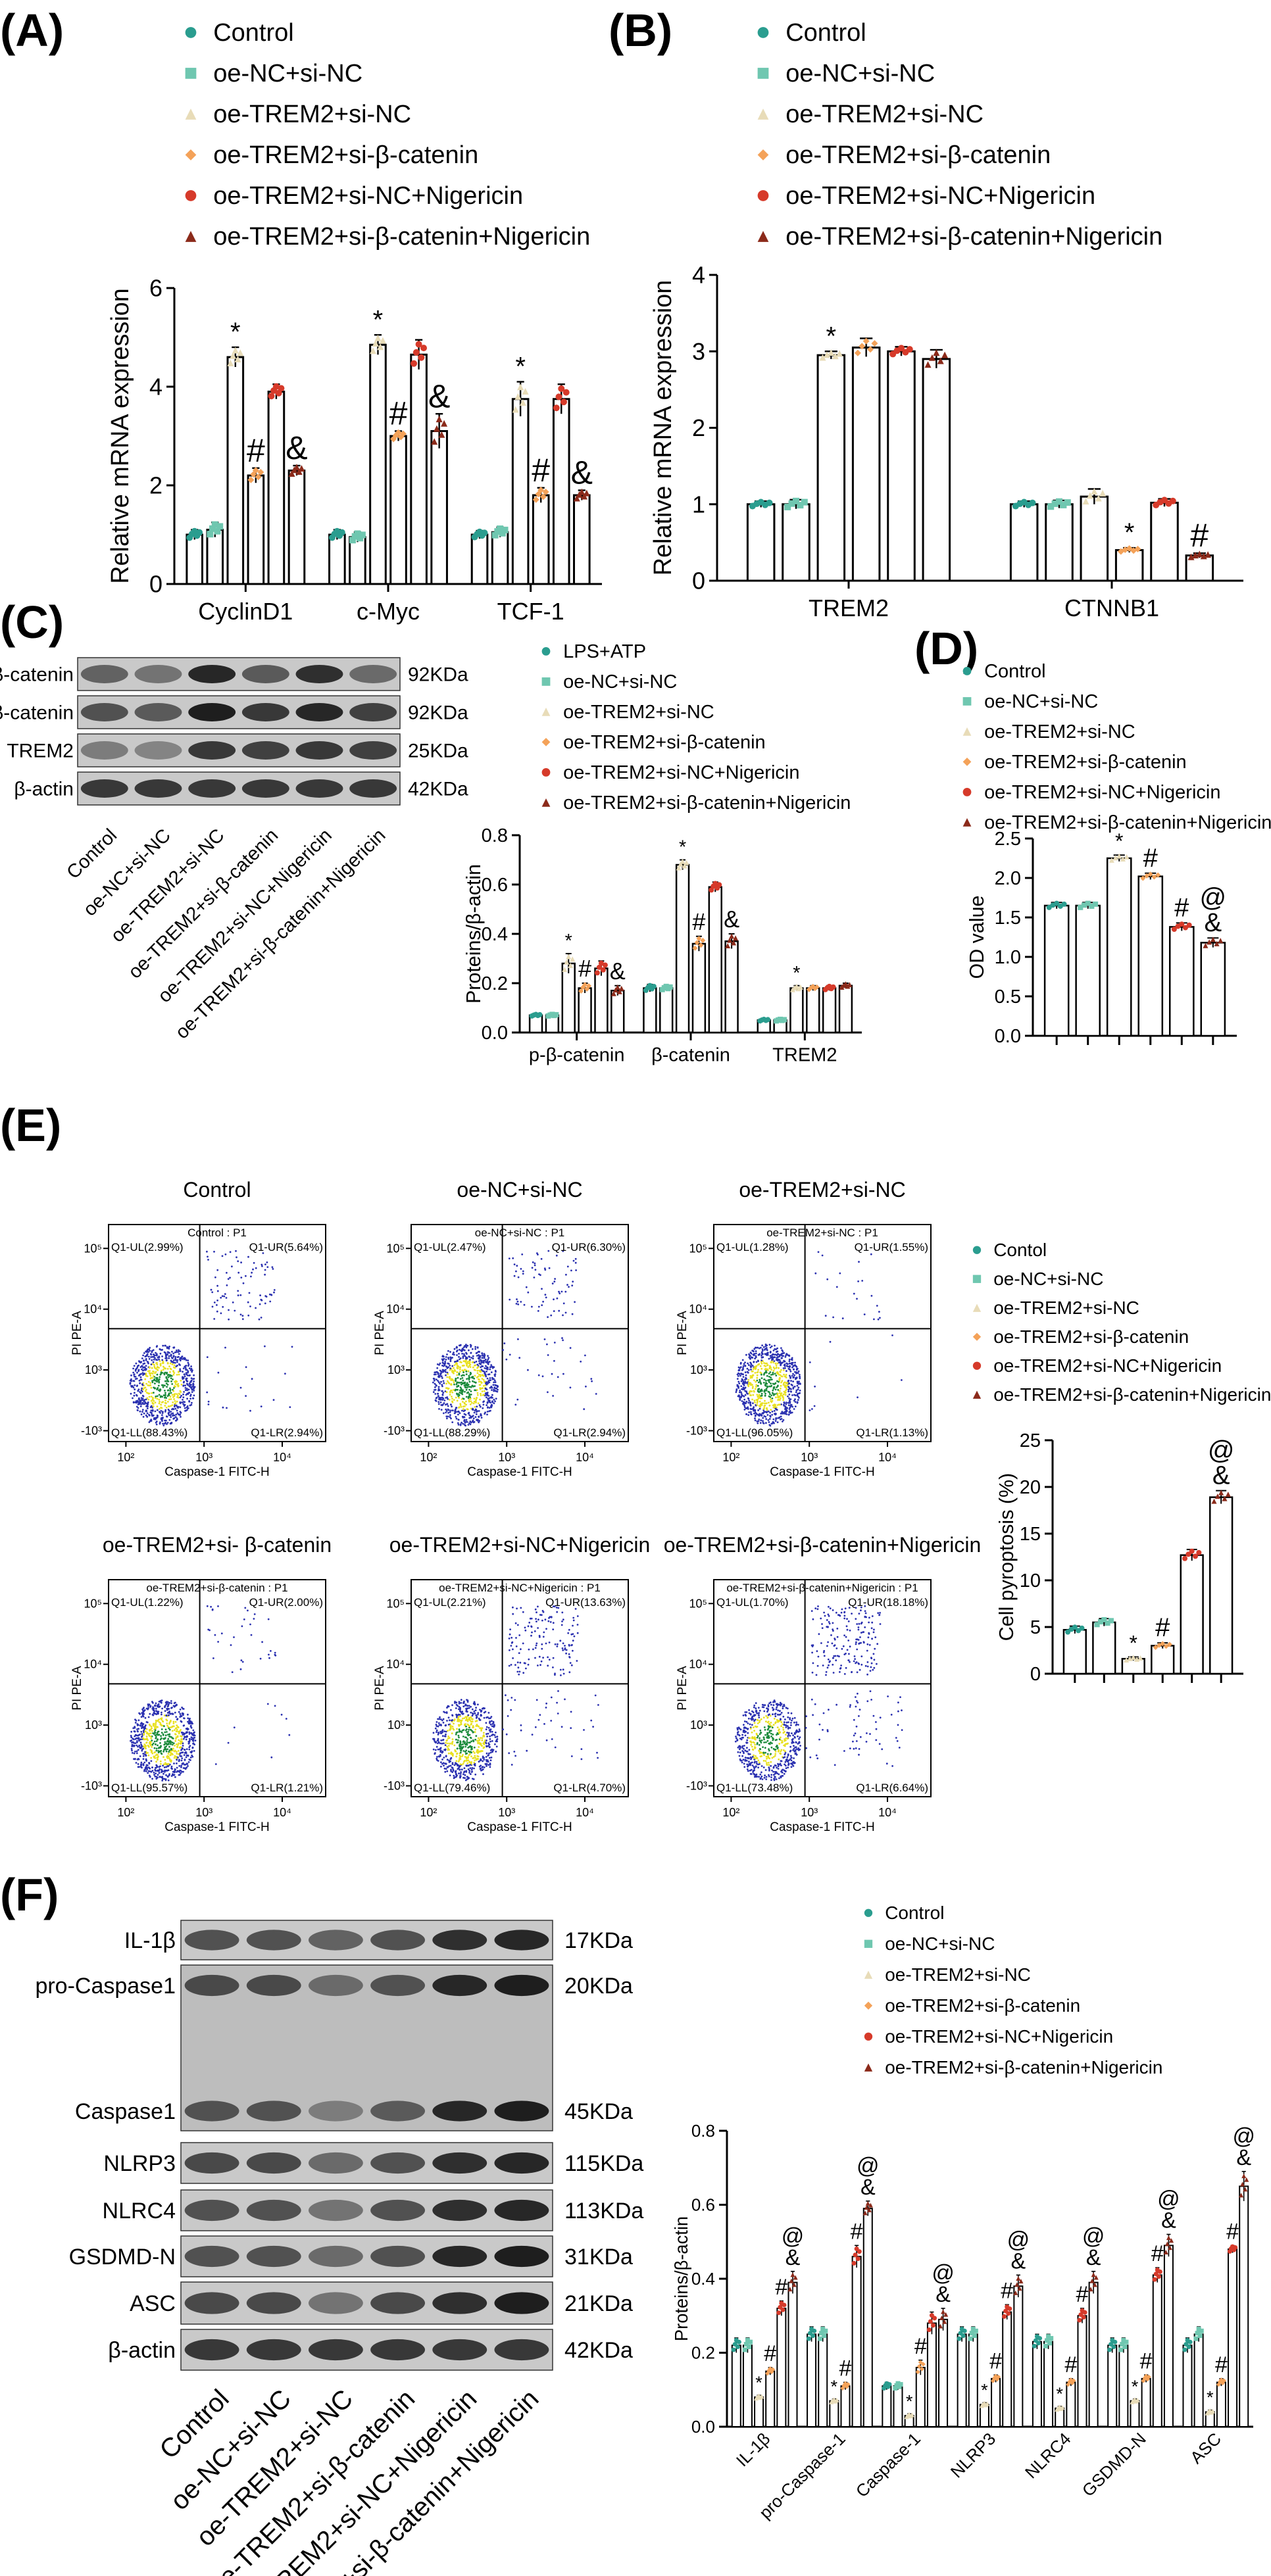  What do you see at coordinates (125, 2111) in the screenshot?
I see `blot-row-label: Caspase1` at bounding box center [125, 2111].